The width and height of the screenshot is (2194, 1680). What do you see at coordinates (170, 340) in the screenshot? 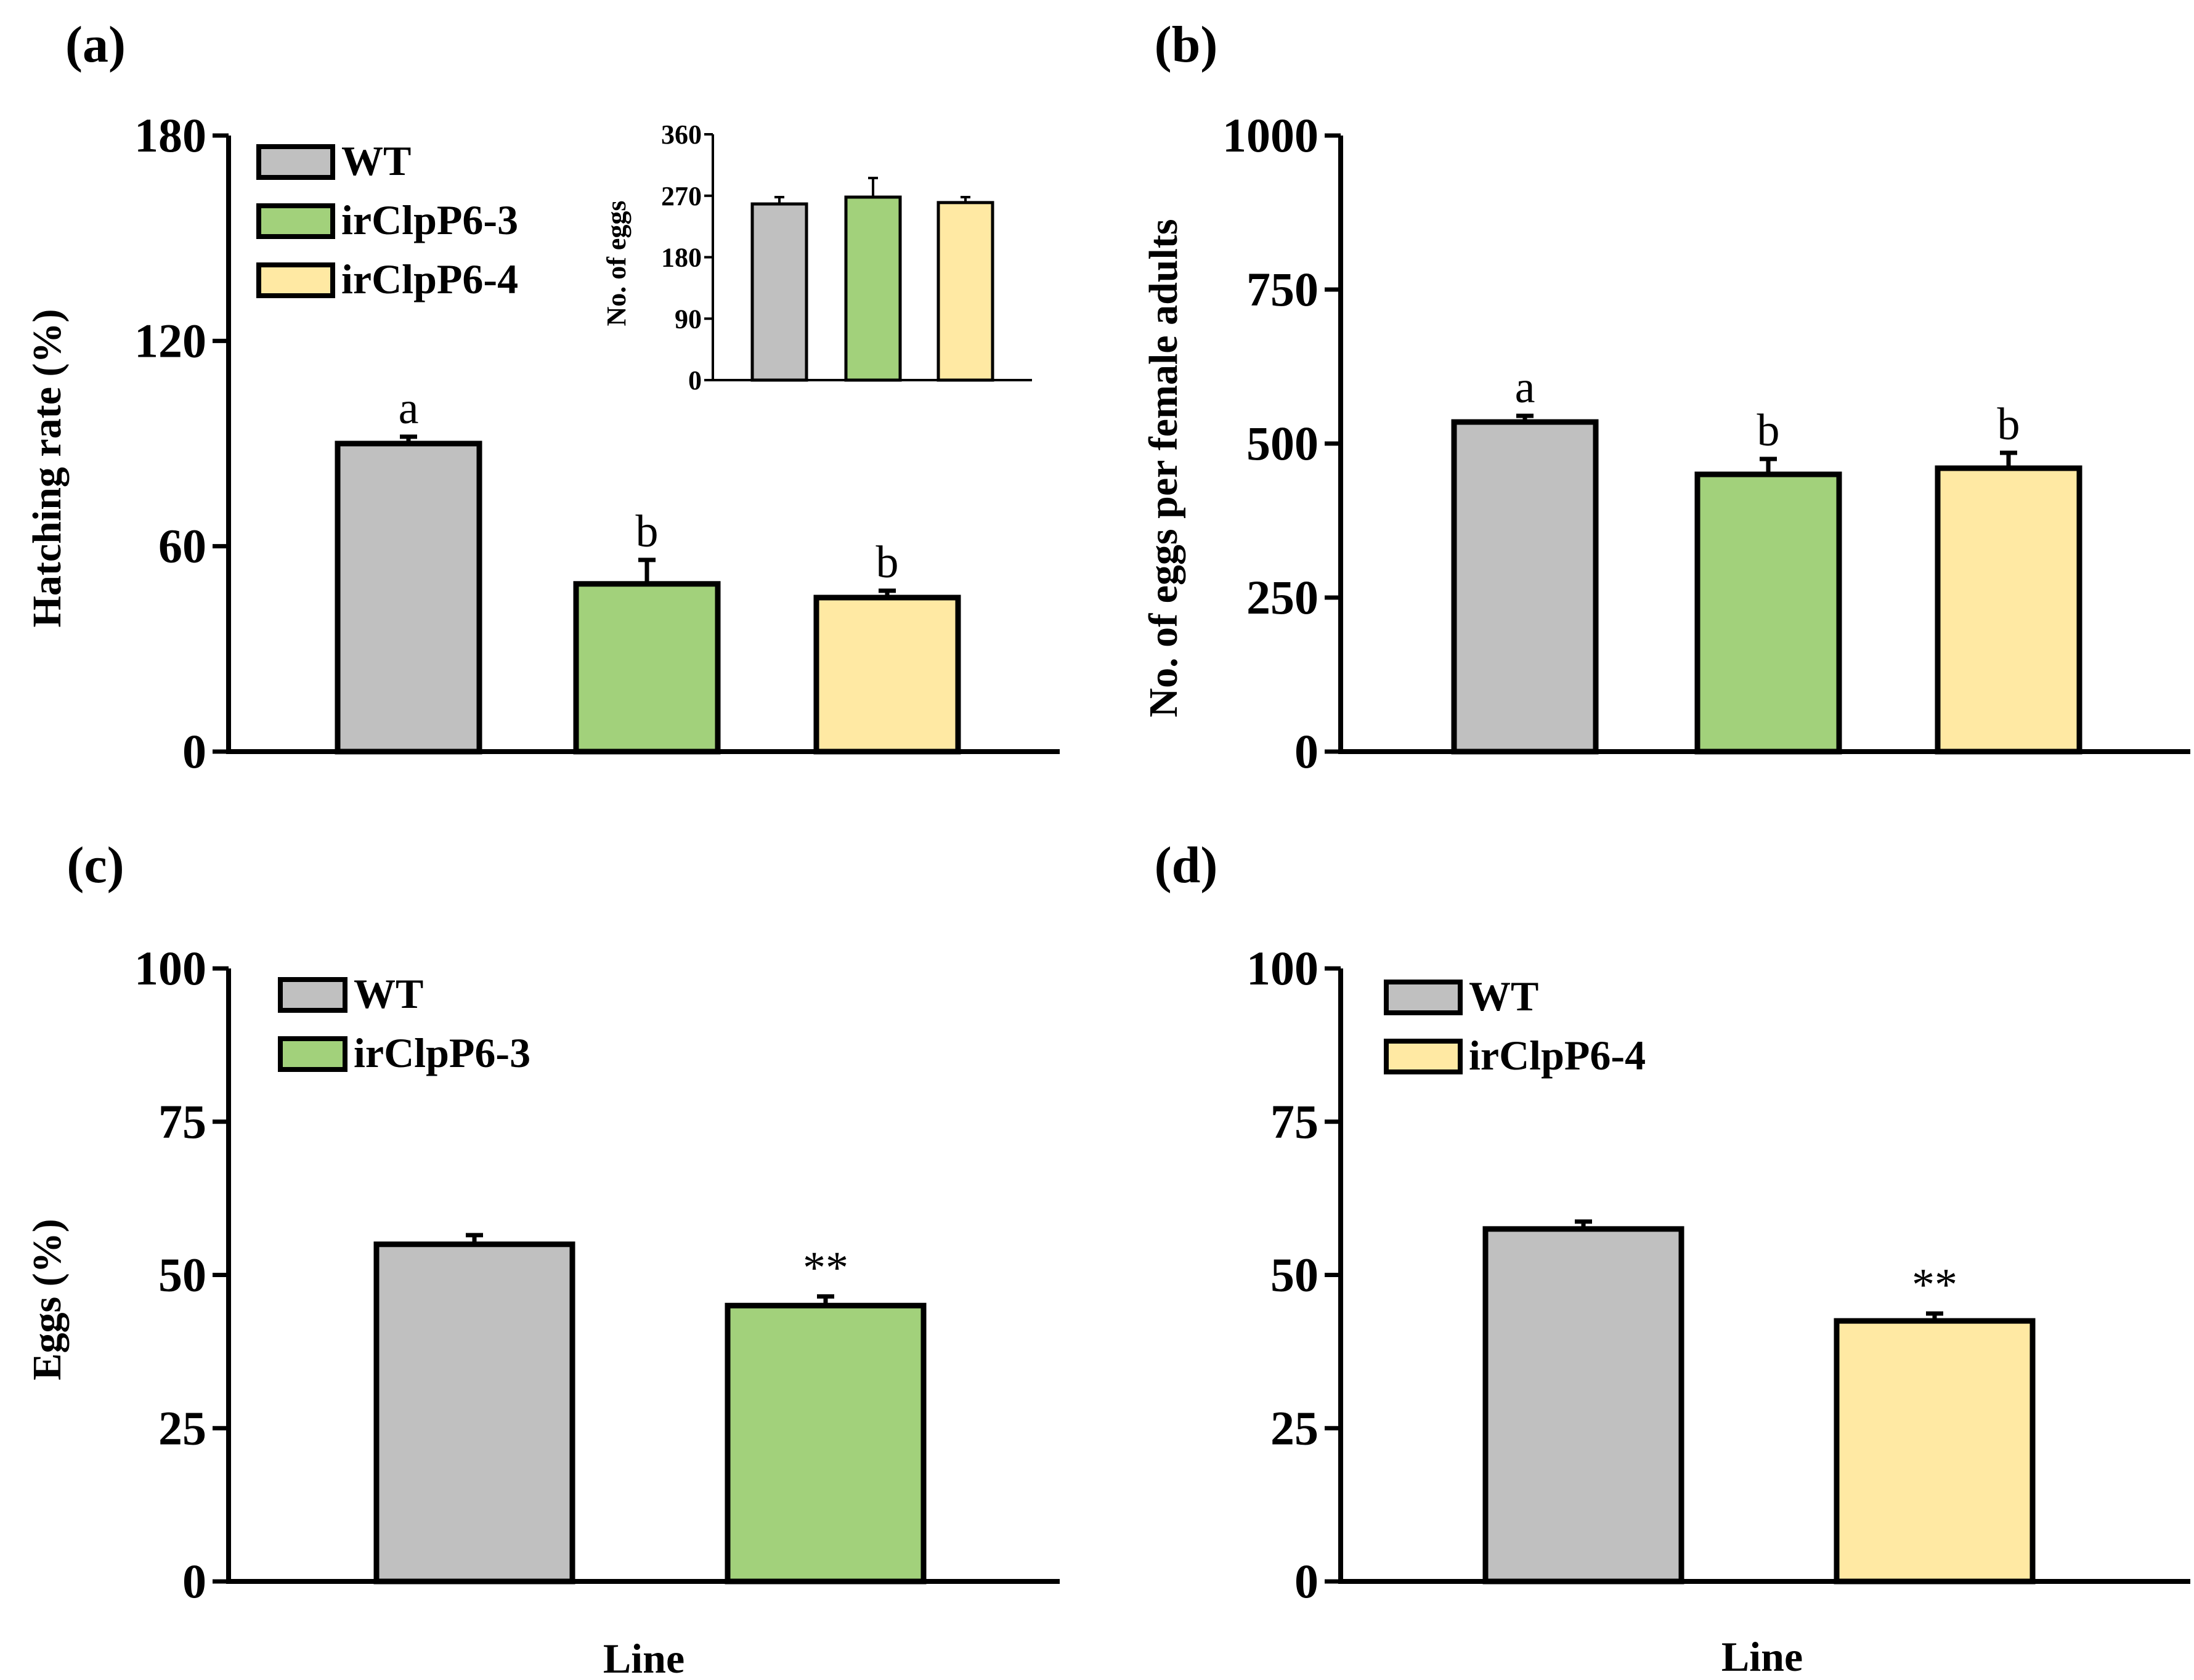
I see `y-tick-label: 120` at bounding box center [170, 340].